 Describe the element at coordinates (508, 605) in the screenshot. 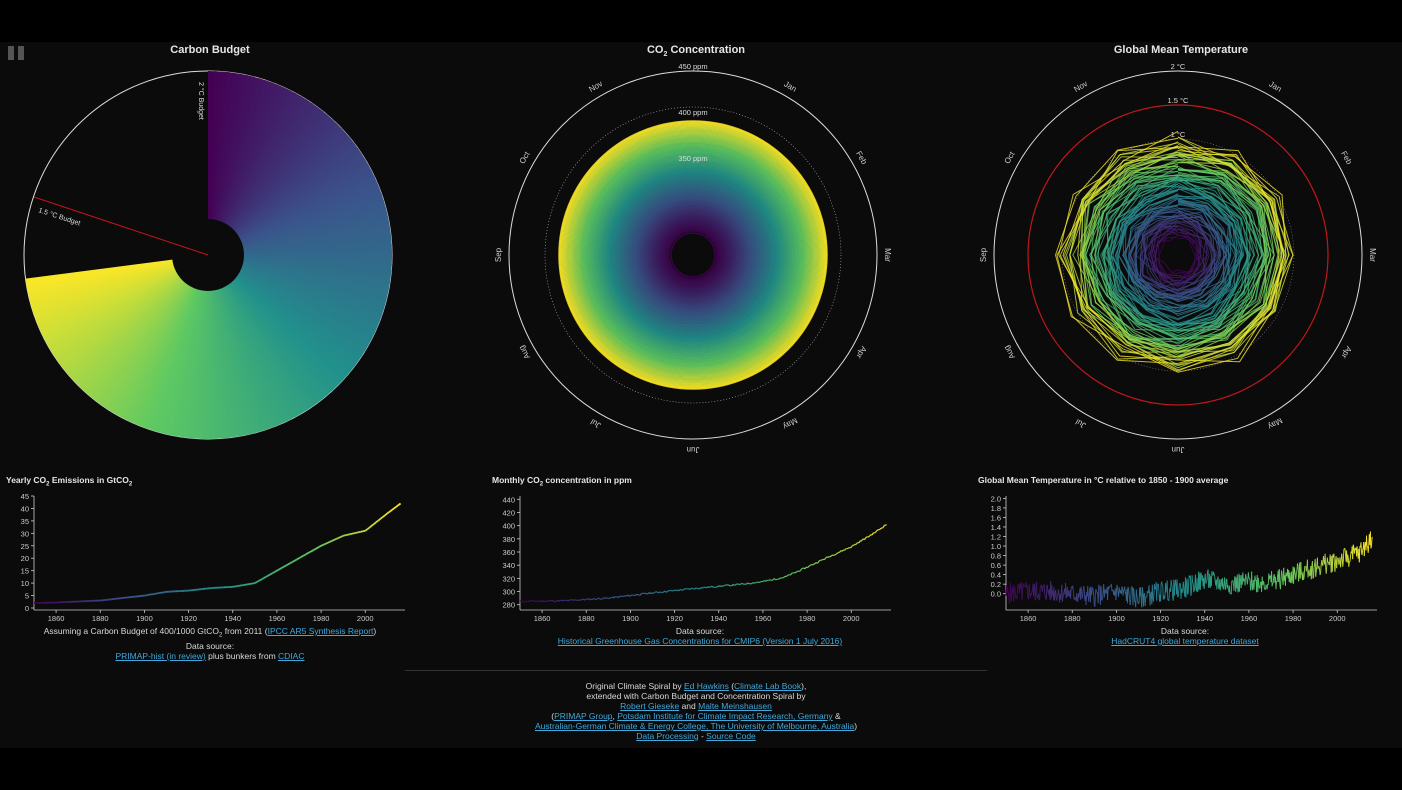

I see `y-tick-label: 280` at that location.